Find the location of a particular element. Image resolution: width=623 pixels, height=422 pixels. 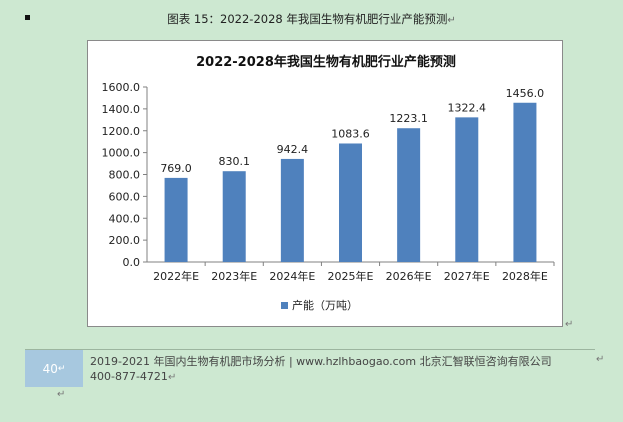

figure-caption: 图表 15：2022-2028 年我国生物有机肥行业产能预测↵ is located at coordinates (311, 19).